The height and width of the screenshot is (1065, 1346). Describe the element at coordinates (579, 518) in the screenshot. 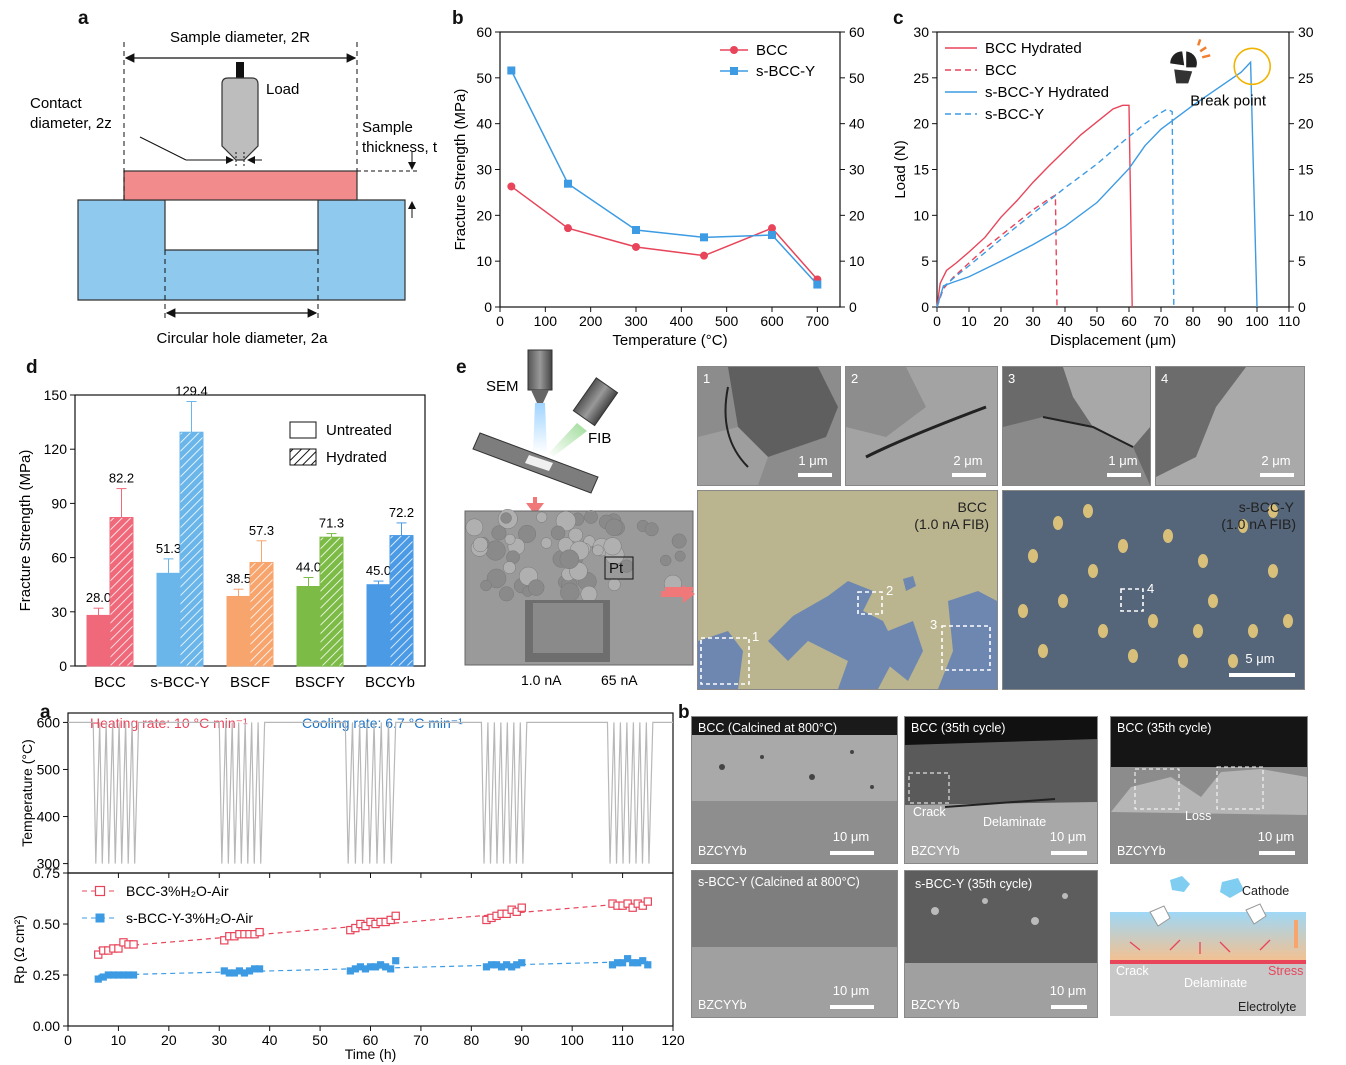

I see `fib-schematic: SEM FIB Pt 1.0 nA 65 nA` at that location.